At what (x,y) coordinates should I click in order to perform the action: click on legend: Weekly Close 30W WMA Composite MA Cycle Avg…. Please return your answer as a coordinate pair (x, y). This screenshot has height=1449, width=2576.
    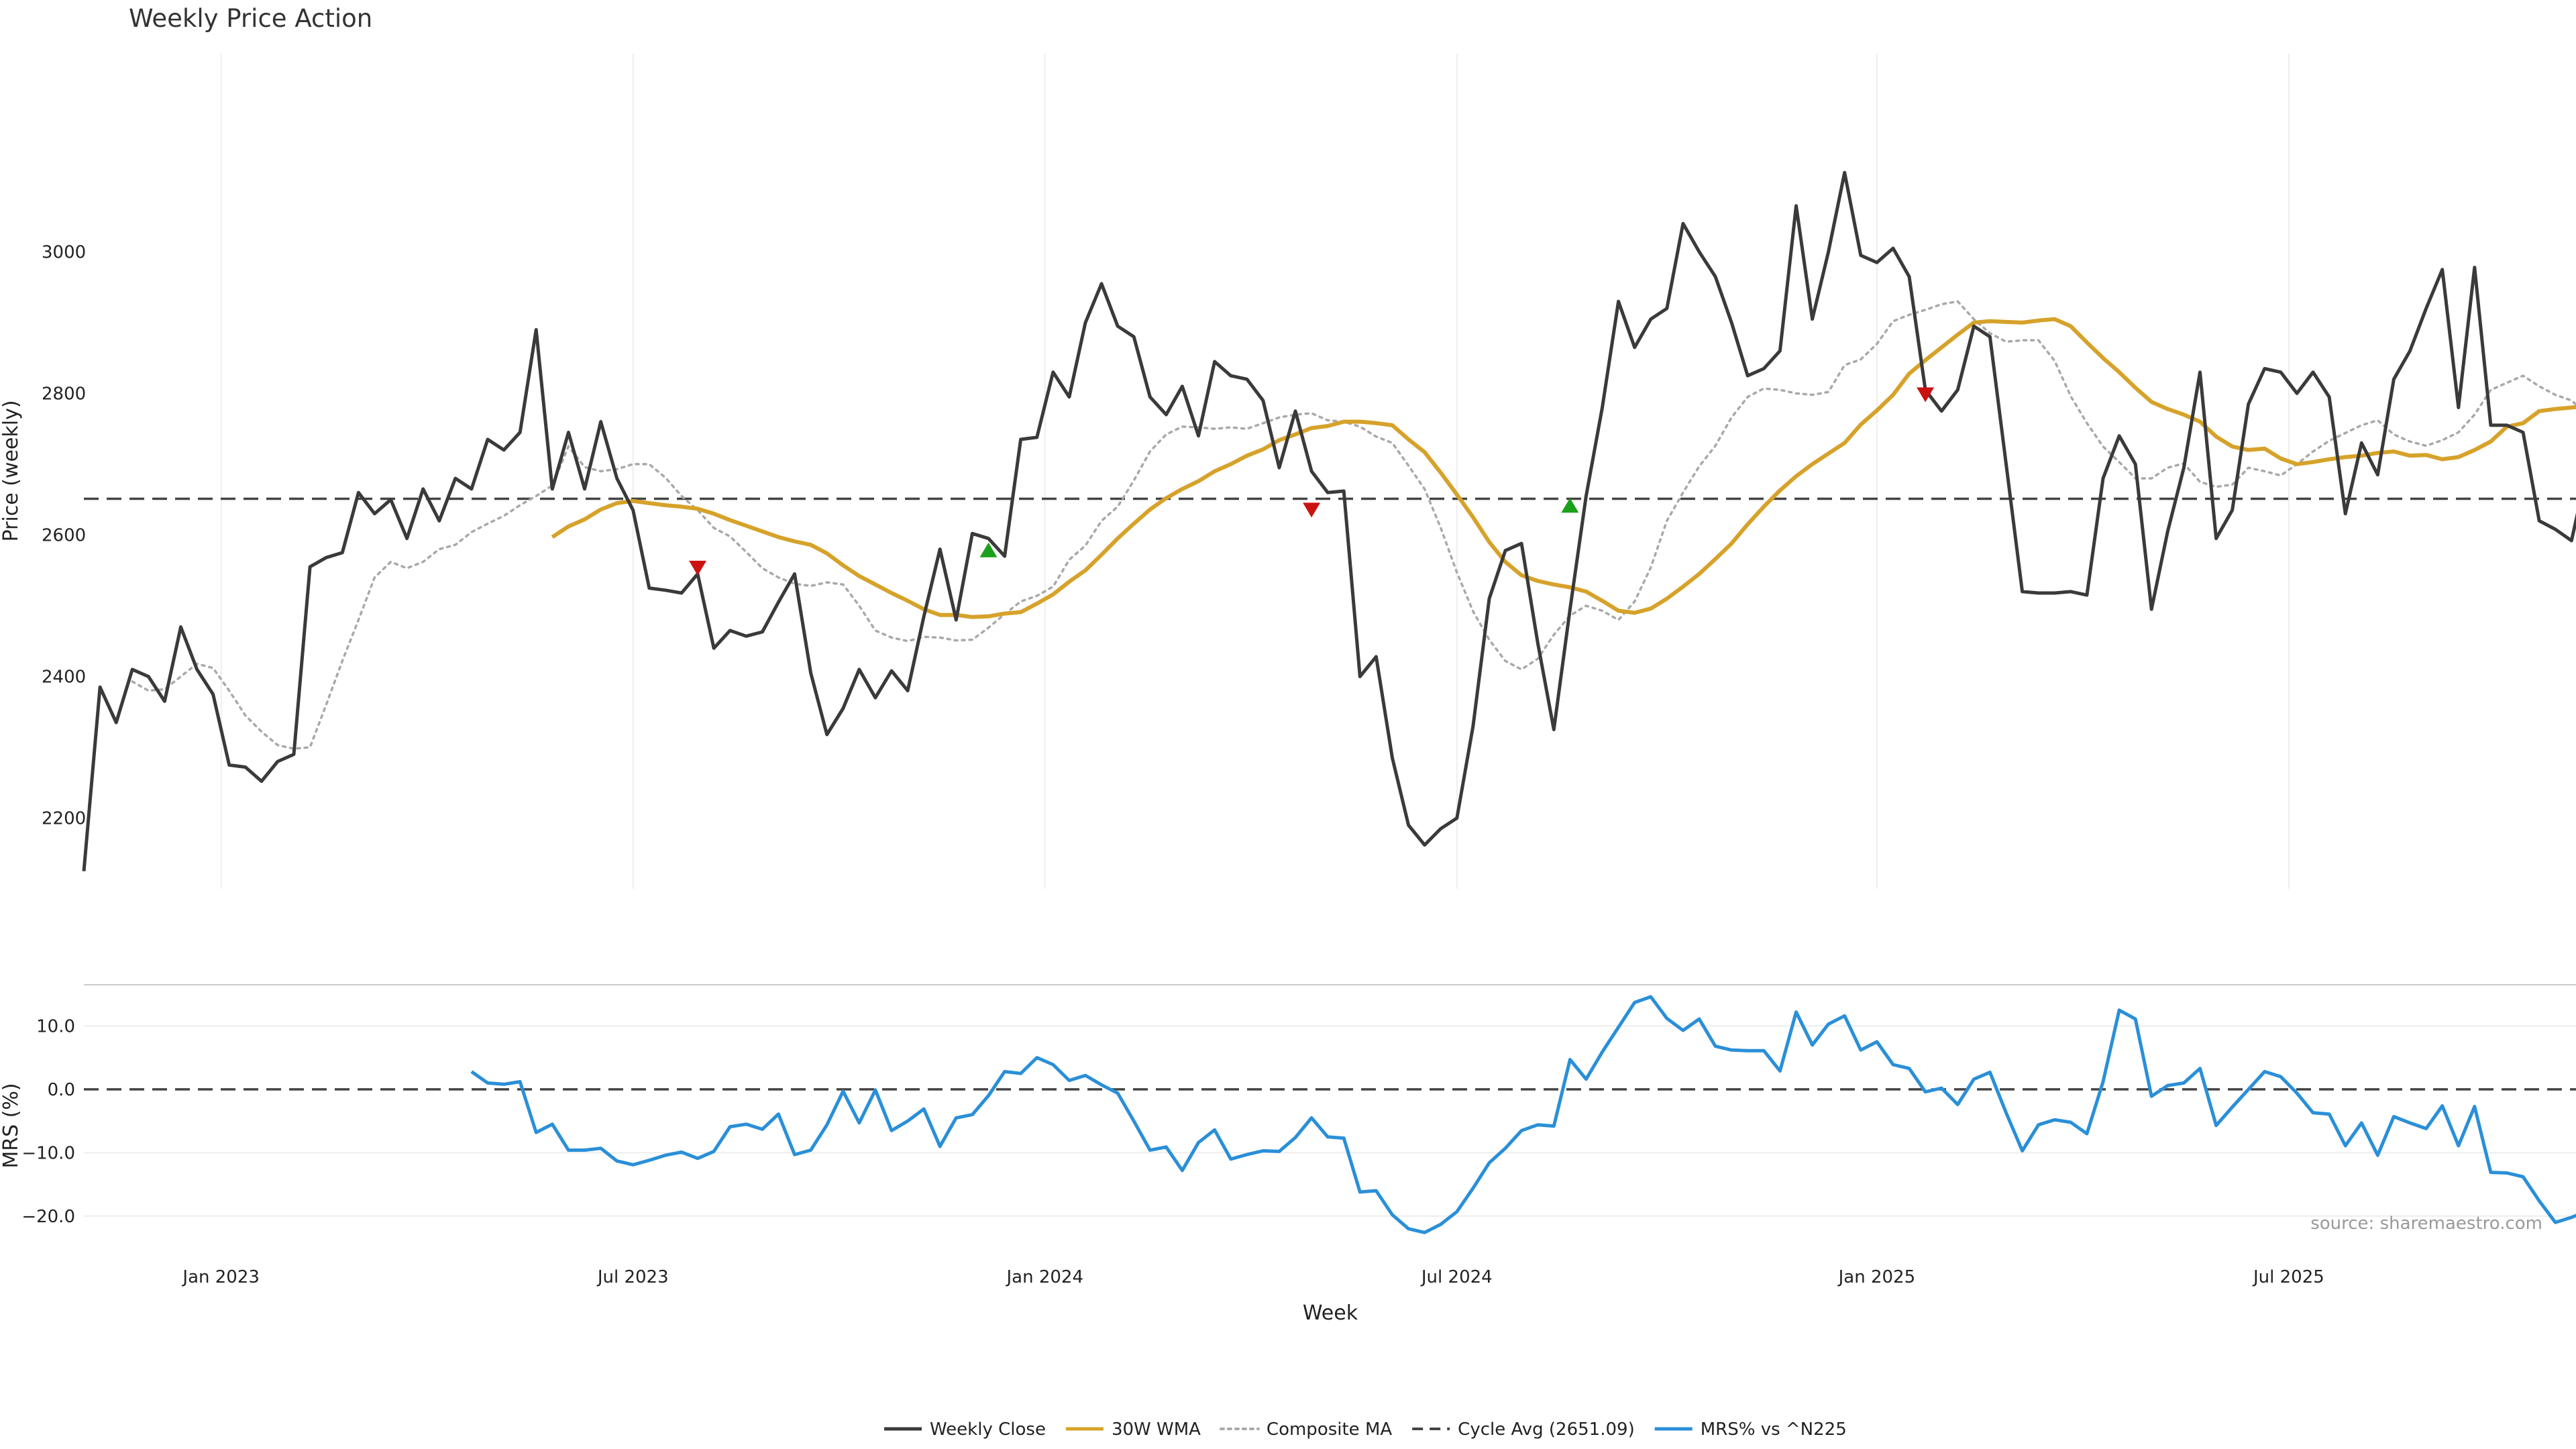
    Looking at the image, I should click on (1365, 1429).